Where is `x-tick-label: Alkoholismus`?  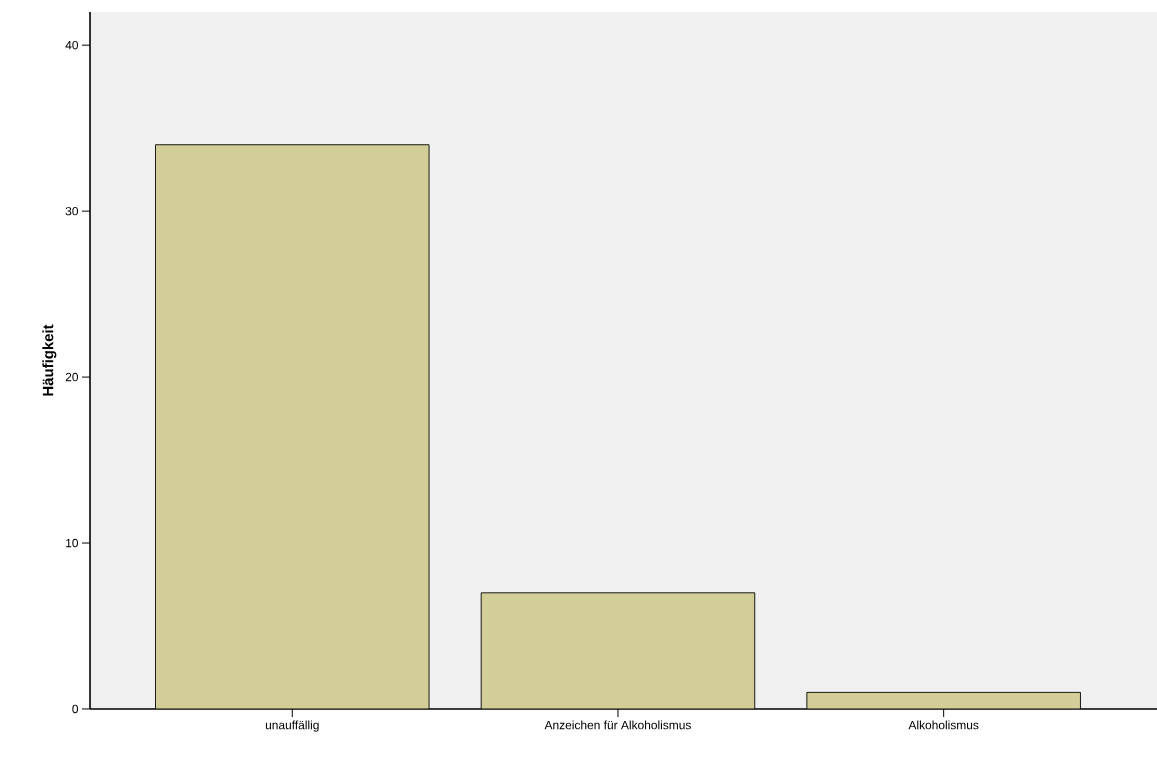
x-tick-label: Alkoholismus is located at coordinates (943, 725).